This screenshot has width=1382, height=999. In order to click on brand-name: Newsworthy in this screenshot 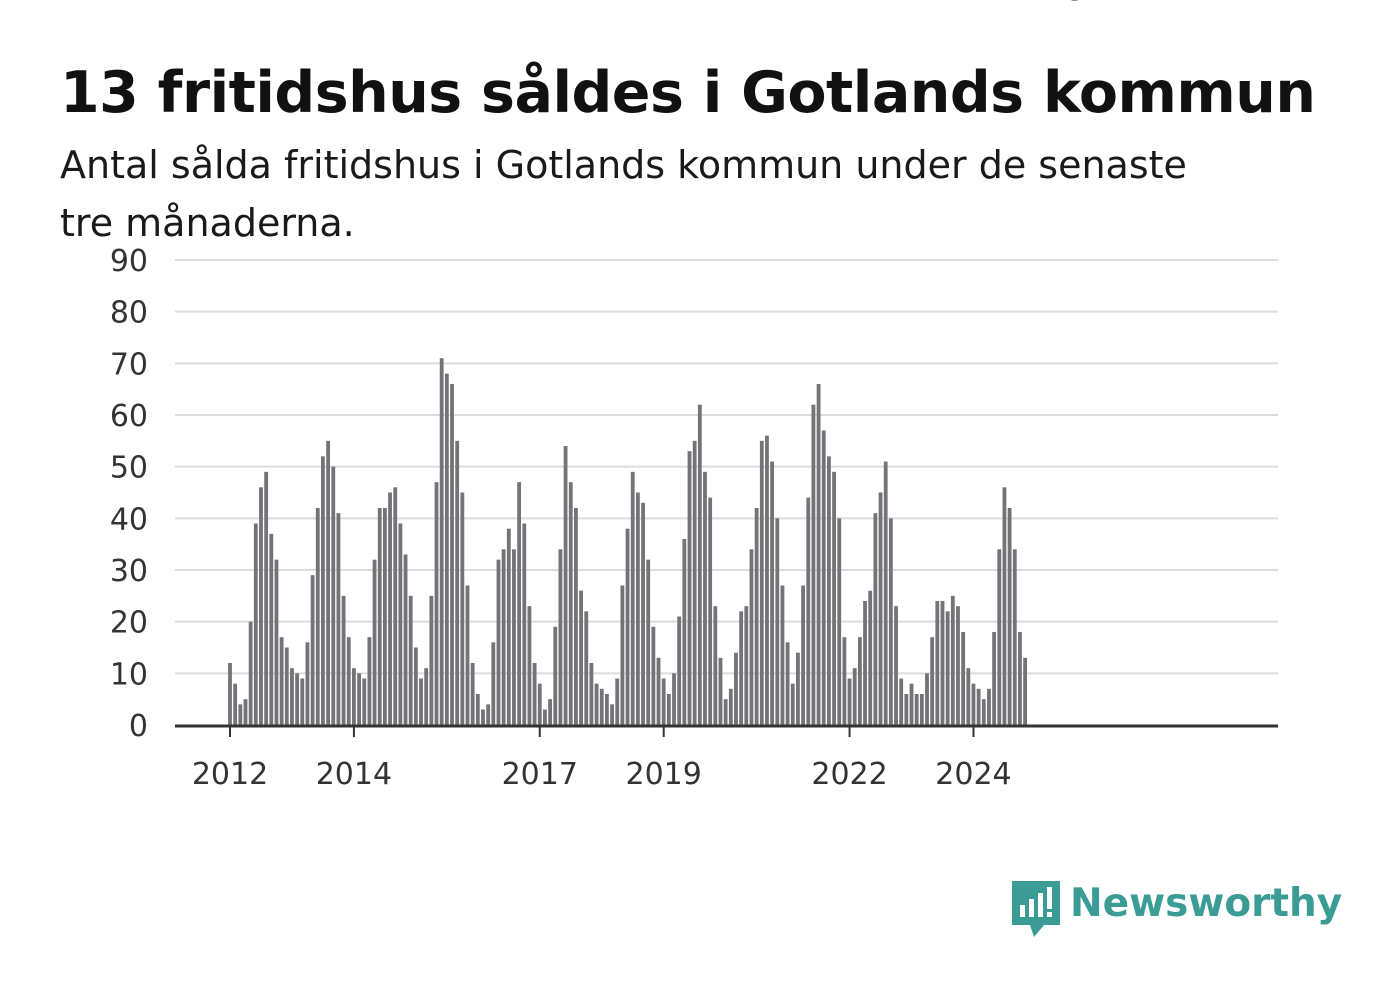, I will do `click(1206, 903)`.